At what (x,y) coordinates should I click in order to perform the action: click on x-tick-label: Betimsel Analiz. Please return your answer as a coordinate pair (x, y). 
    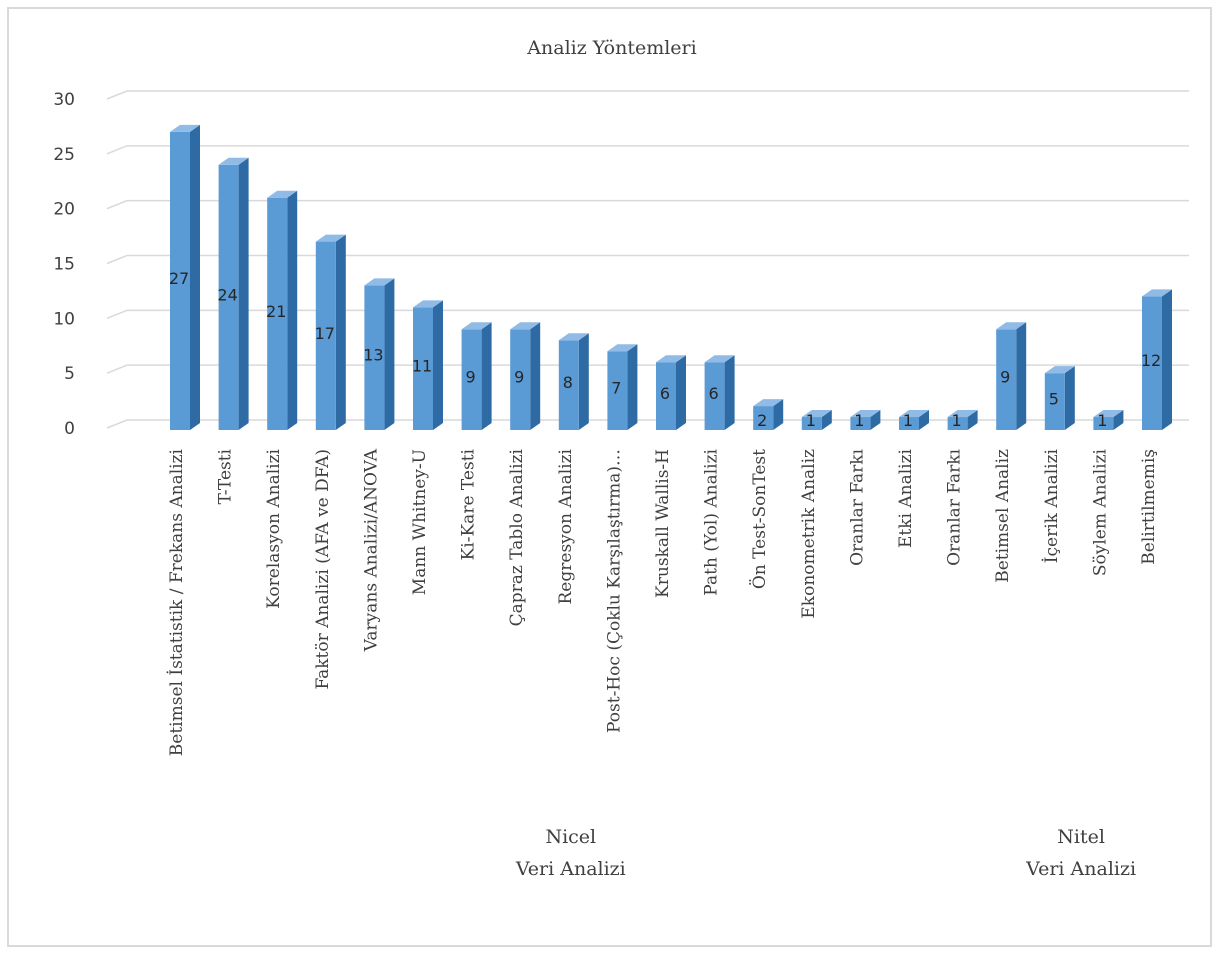
    Looking at the image, I should click on (1003, 516).